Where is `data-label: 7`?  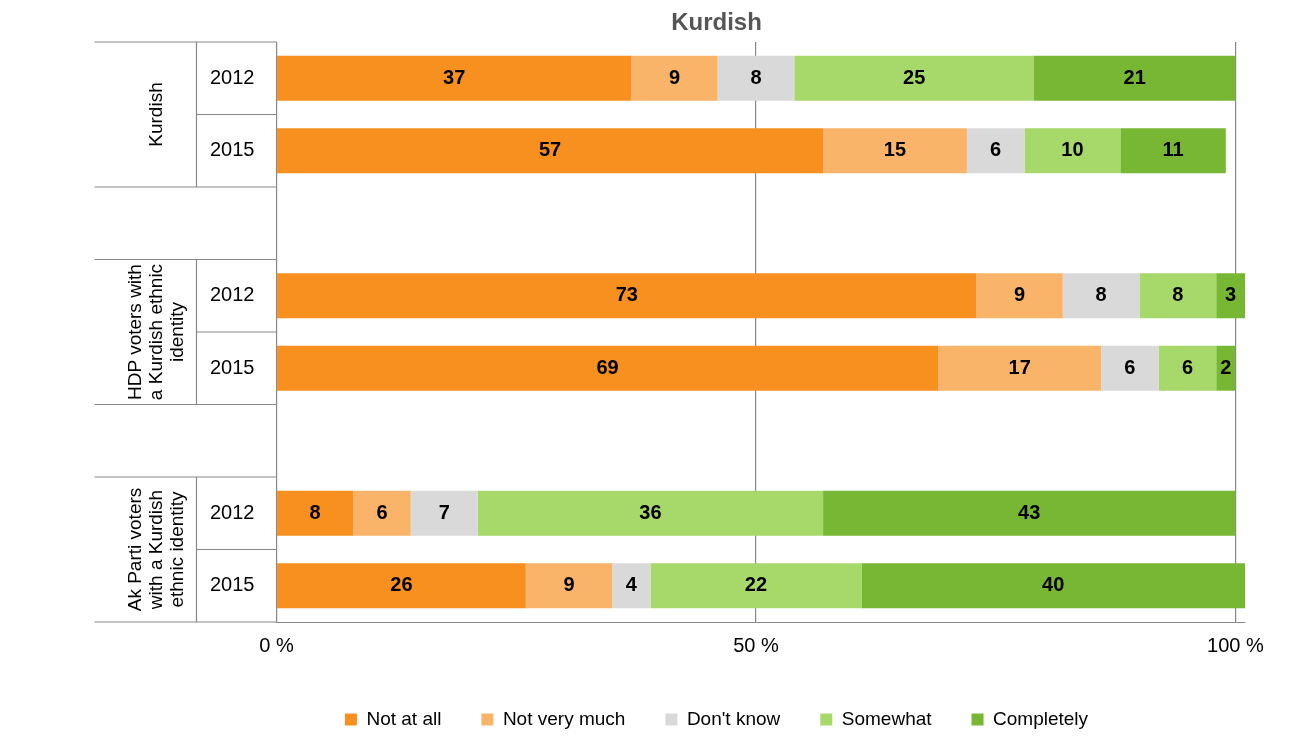
data-label: 7 is located at coordinates (444, 511).